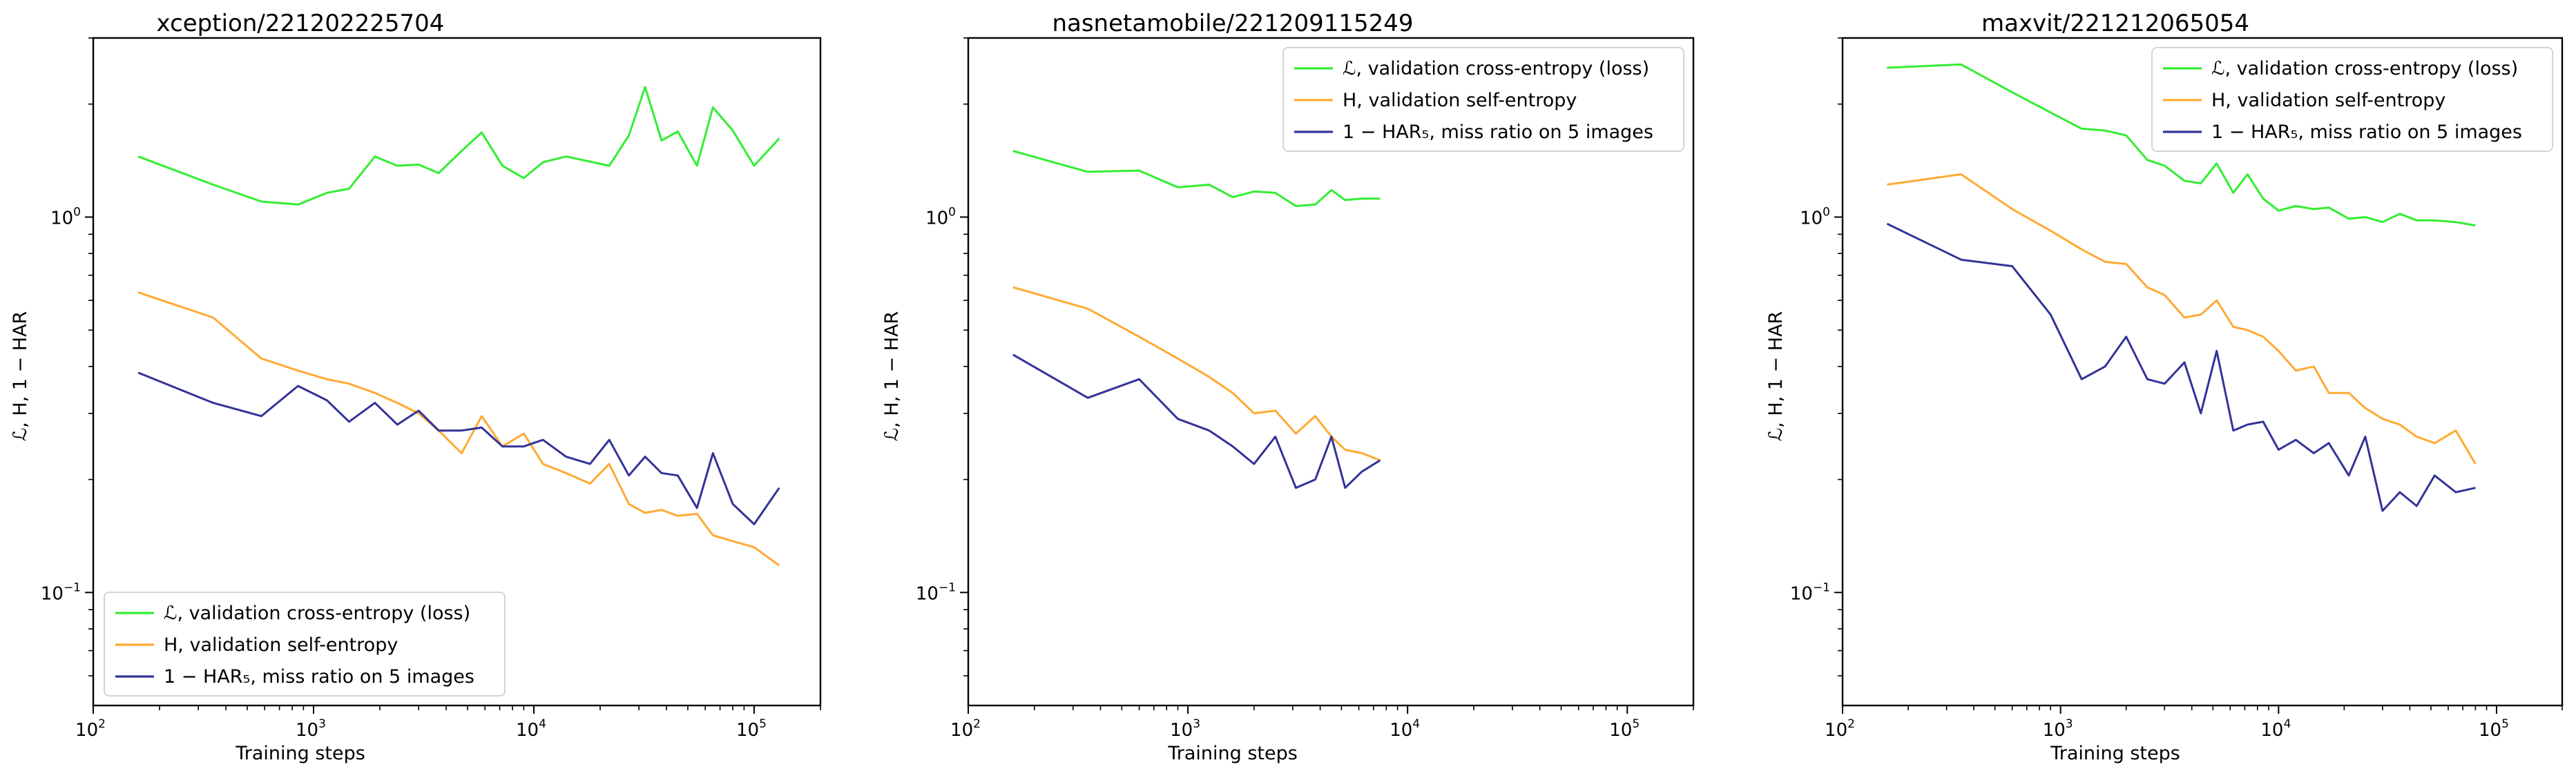  Describe the element at coordinates (301, 23) in the screenshot. I see `chart-title: xception/221202225704` at that location.